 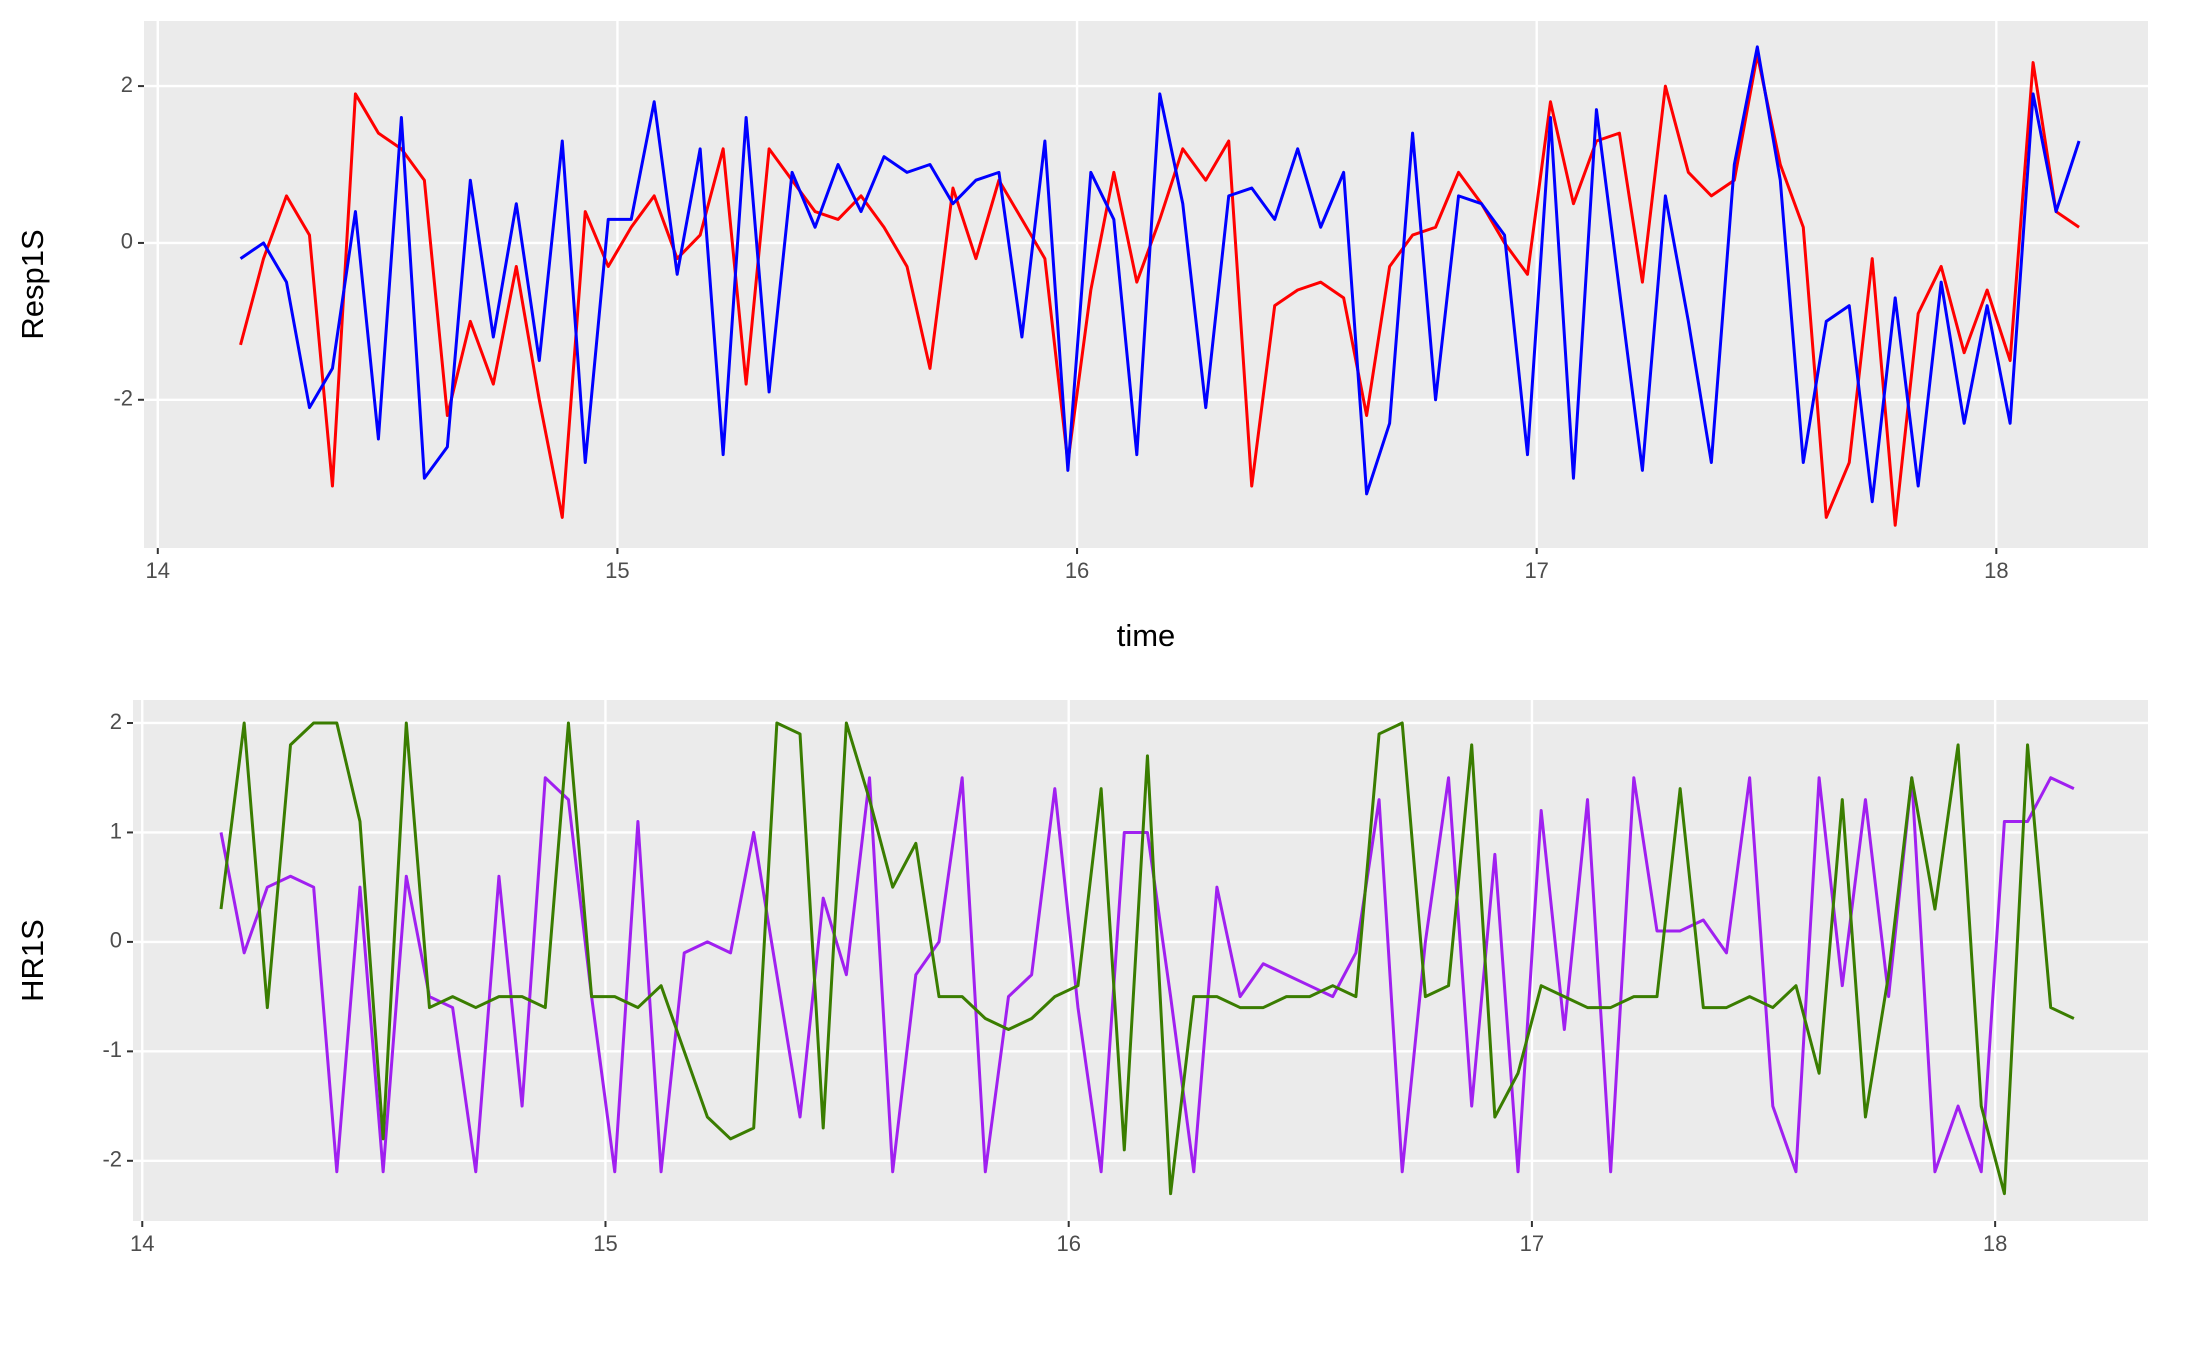 What do you see at coordinates (112, 1049) in the screenshot?
I see `y-tick-label: -1` at bounding box center [112, 1049].